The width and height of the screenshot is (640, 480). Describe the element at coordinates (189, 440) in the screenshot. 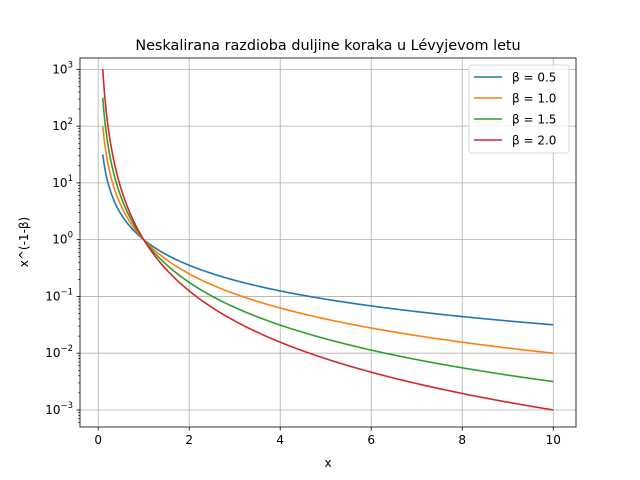

I see `x-tick-label: 2` at that location.